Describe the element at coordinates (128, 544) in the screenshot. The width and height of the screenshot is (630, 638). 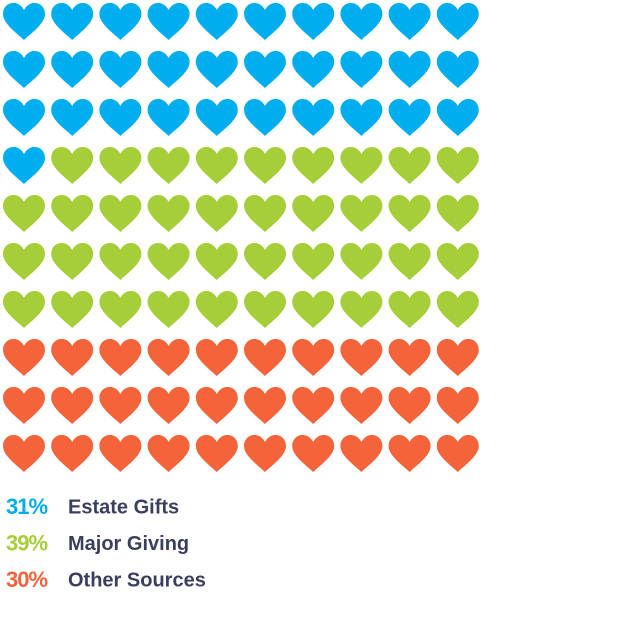
I see `legend-label: Major Giving` at that location.